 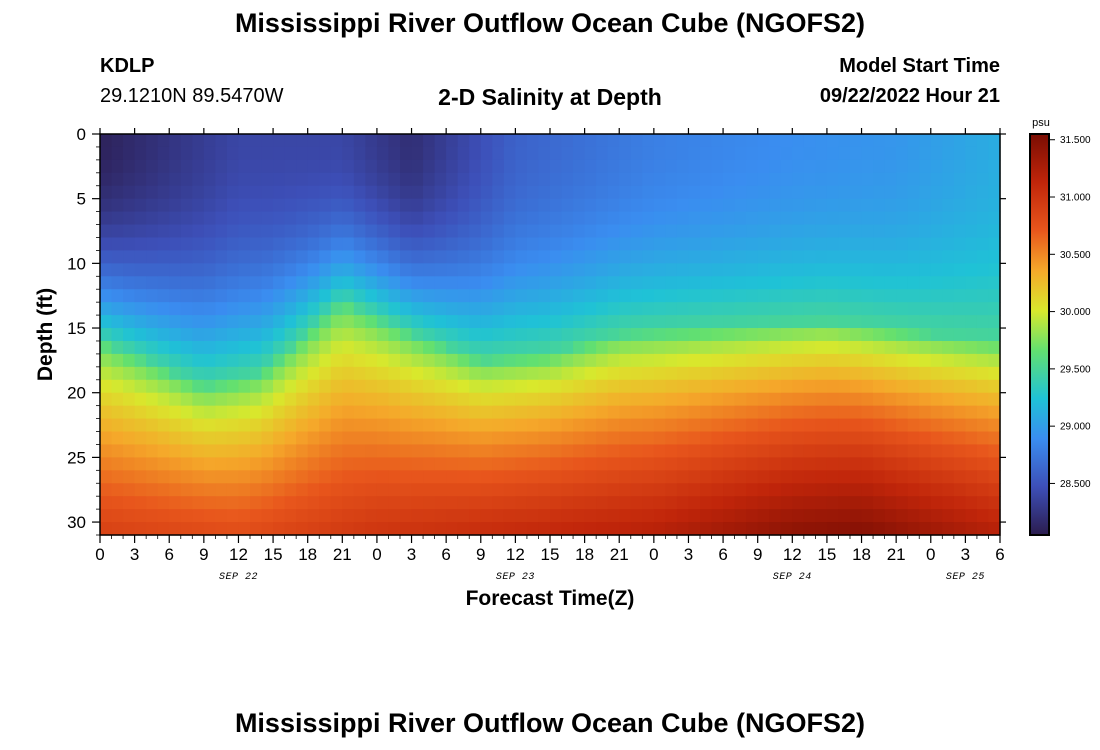 What do you see at coordinates (480, 554) in the screenshot?
I see `x-tick-label: 9` at bounding box center [480, 554].